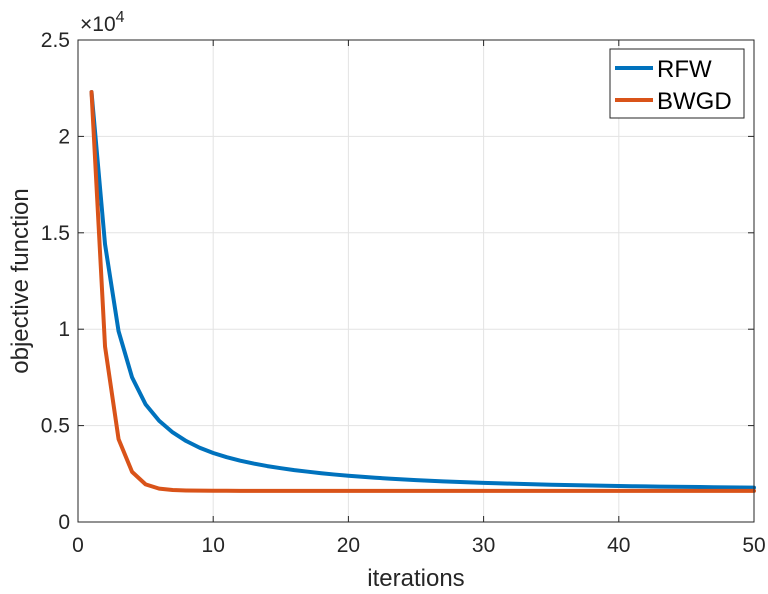  I want to click on y-axis-multiplier-base: ×10, so click(98, 24).